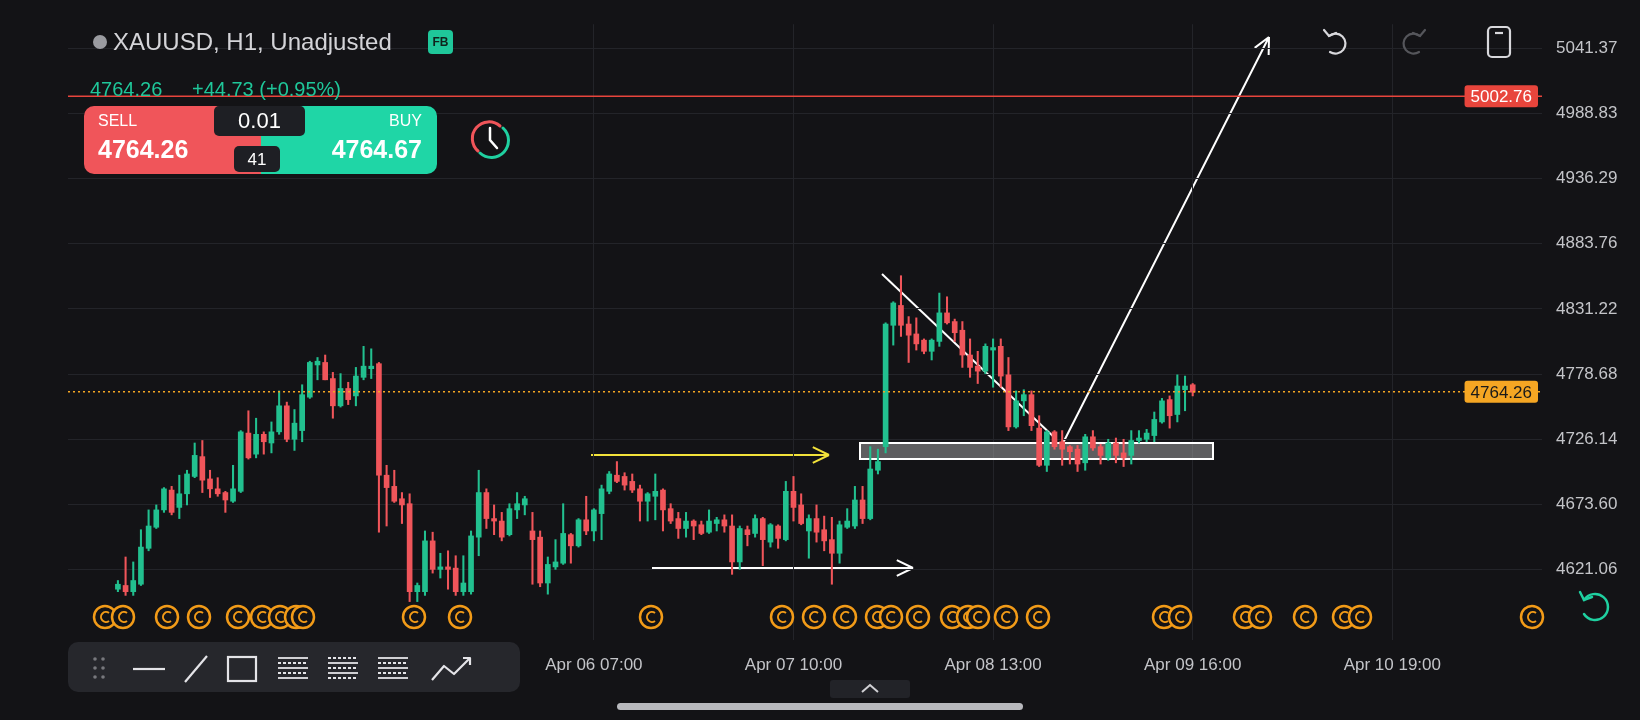 This screenshot has width=1640, height=720. I want to click on chart-title: XAUUSD, H1, Unadjusted, so click(252, 41).